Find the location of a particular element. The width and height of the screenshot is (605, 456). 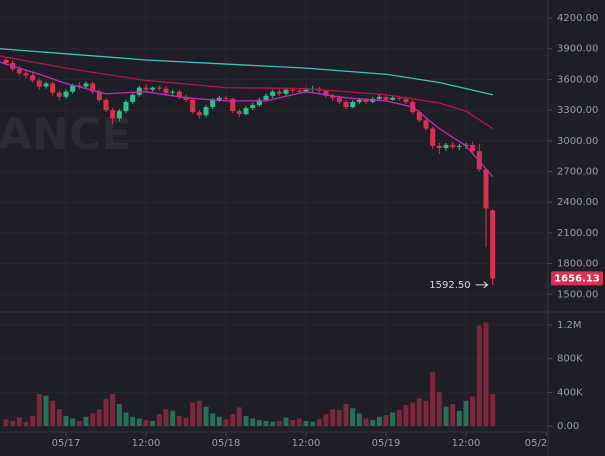

y-tick-label: 3600.00 is located at coordinates (577, 79).